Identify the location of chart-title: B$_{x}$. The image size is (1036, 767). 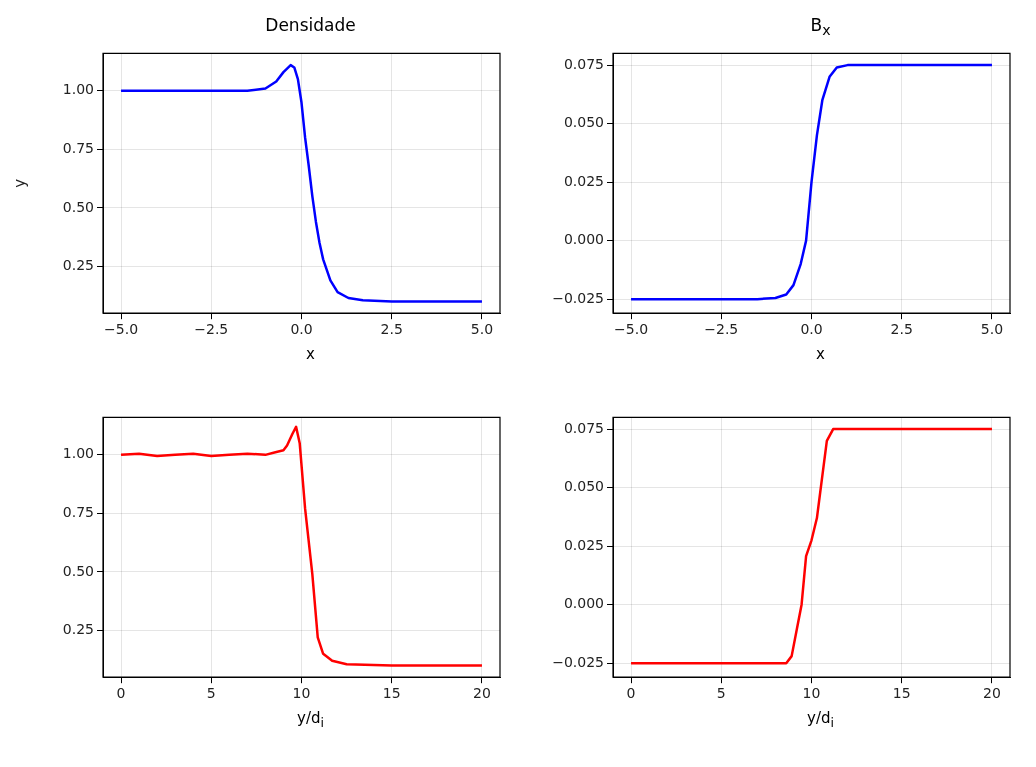
(820, 27).